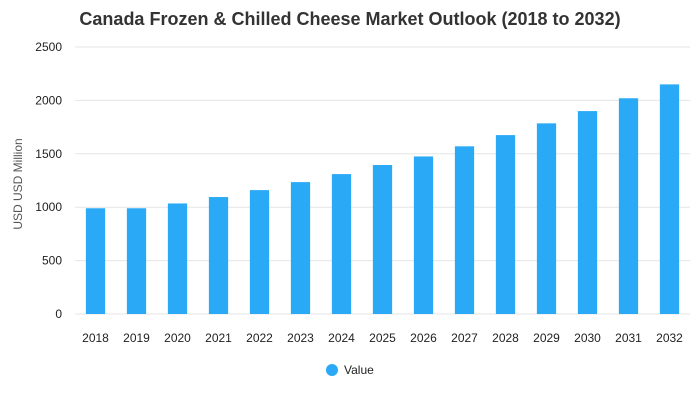 The image size is (700, 400). What do you see at coordinates (669, 199) in the screenshot?
I see `bar-2032` at bounding box center [669, 199].